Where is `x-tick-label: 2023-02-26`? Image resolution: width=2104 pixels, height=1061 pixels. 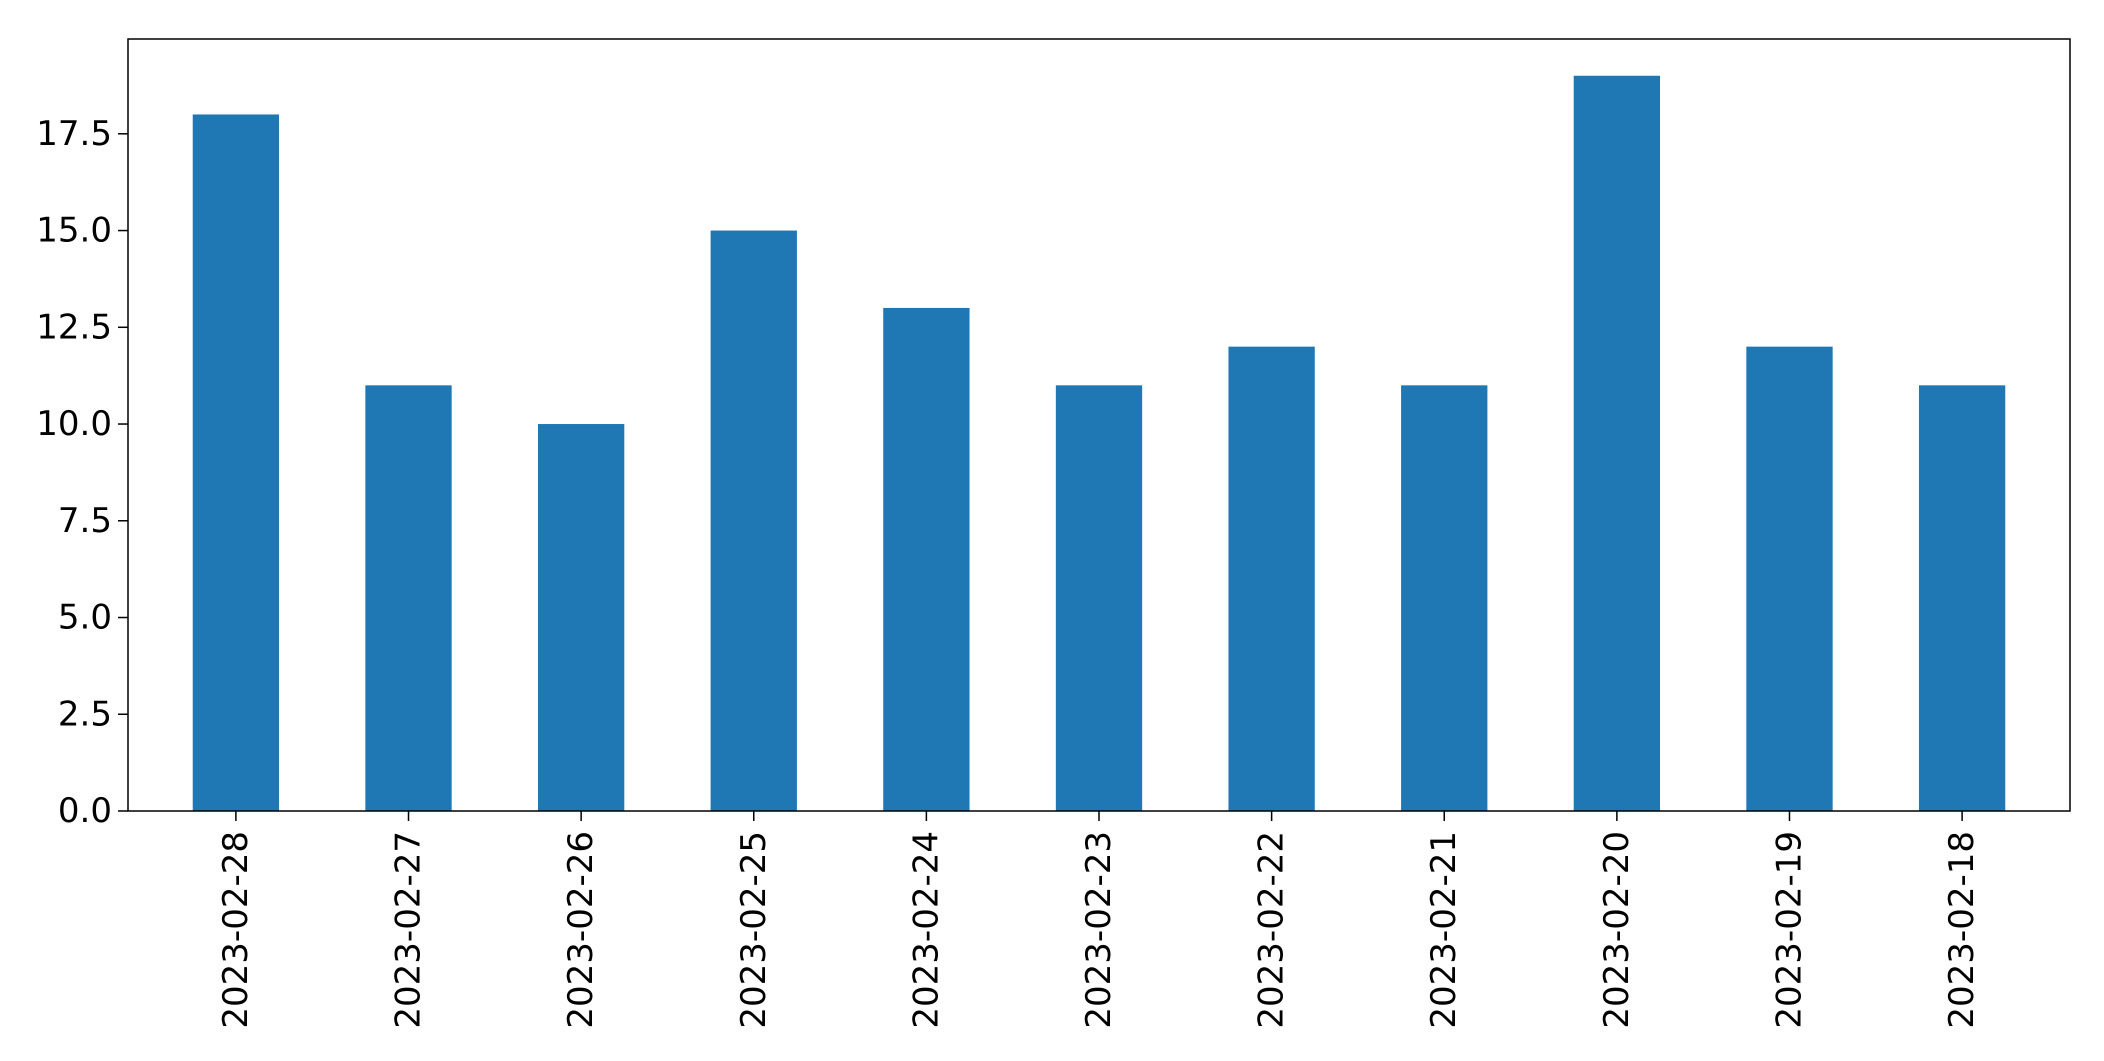
x-tick-label: 2023-02-26 is located at coordinates (581, 930).